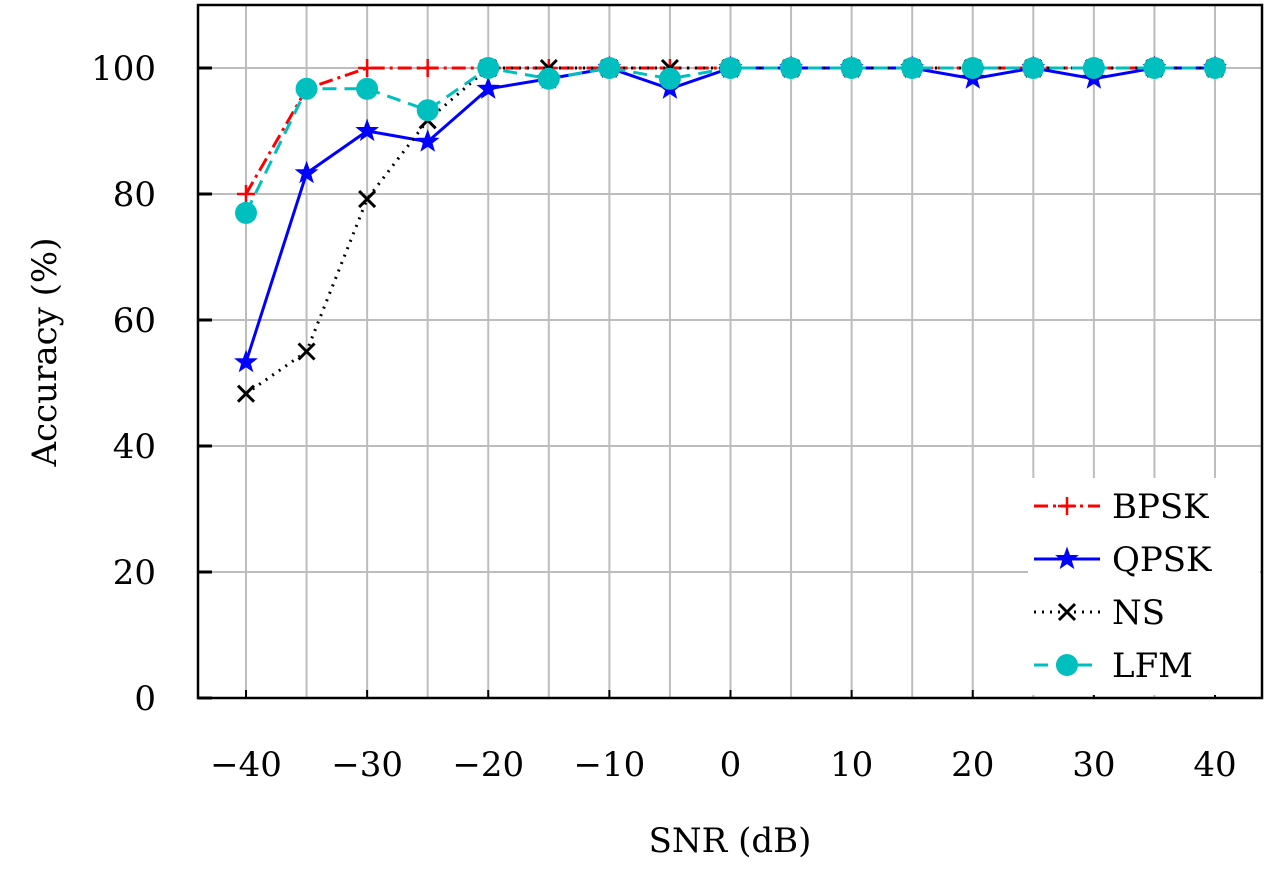  What do you see at coordinates (731, 765) in the screenshot?
I see `x-tick-label: 0` at bounding box center [731, 765].